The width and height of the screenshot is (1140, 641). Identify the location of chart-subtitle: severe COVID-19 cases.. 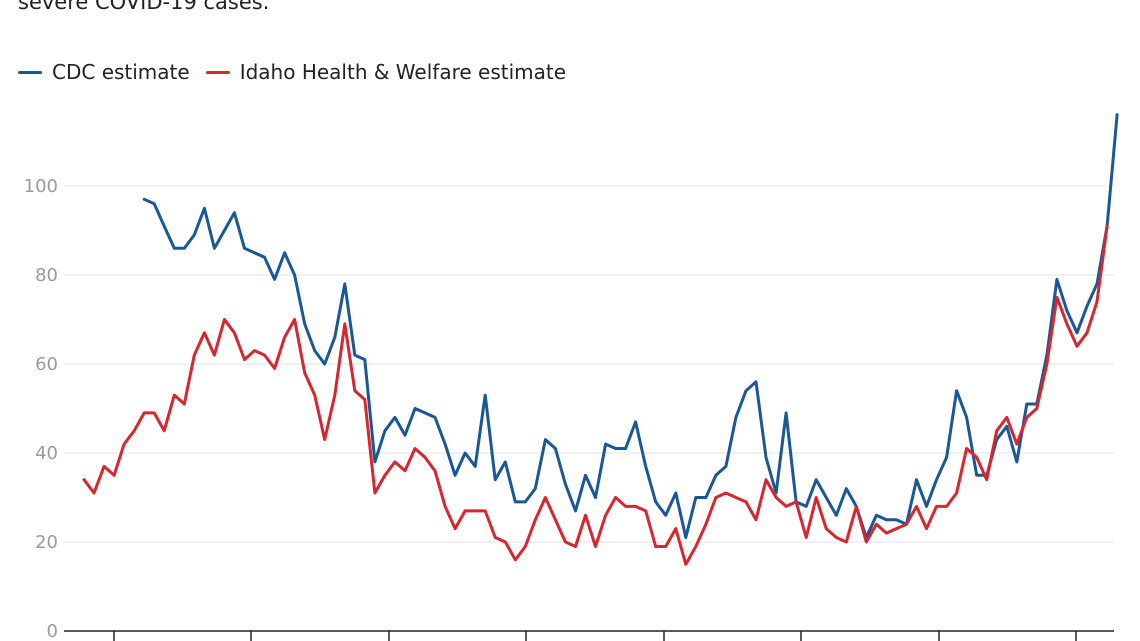
(144, 7).